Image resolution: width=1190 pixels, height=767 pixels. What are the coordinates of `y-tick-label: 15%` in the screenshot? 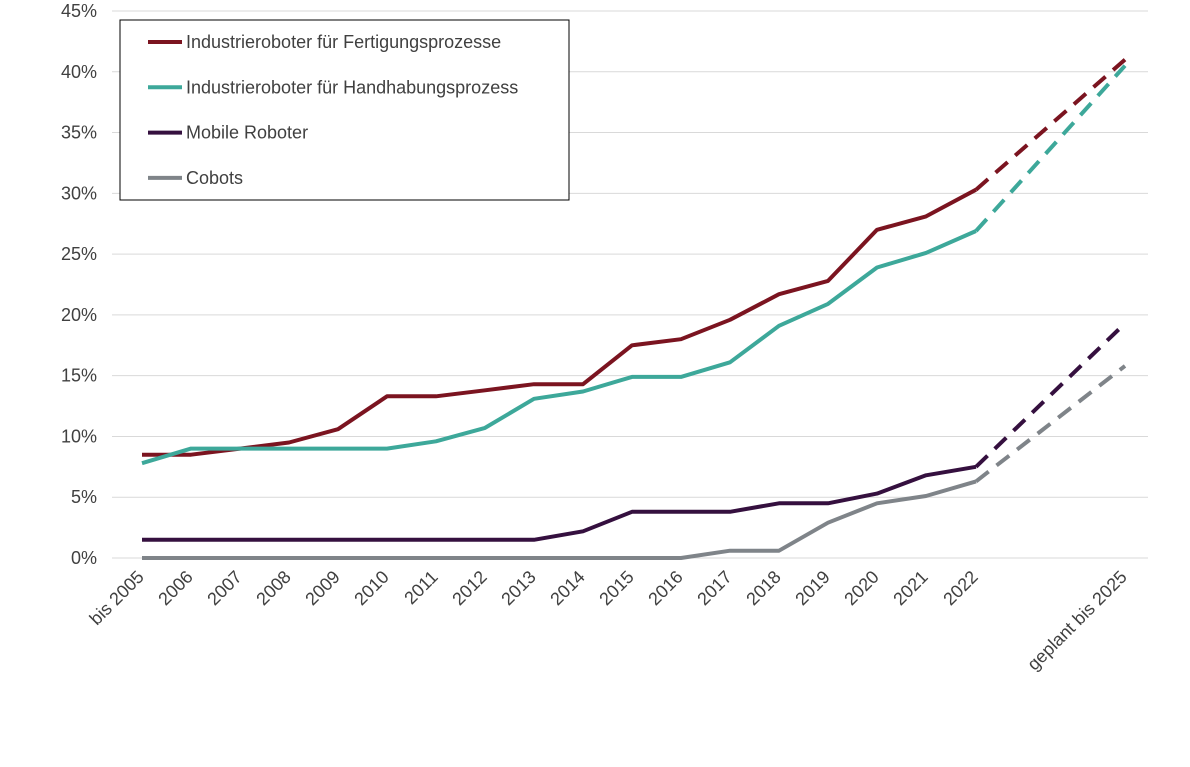 It's located at (79, 376).